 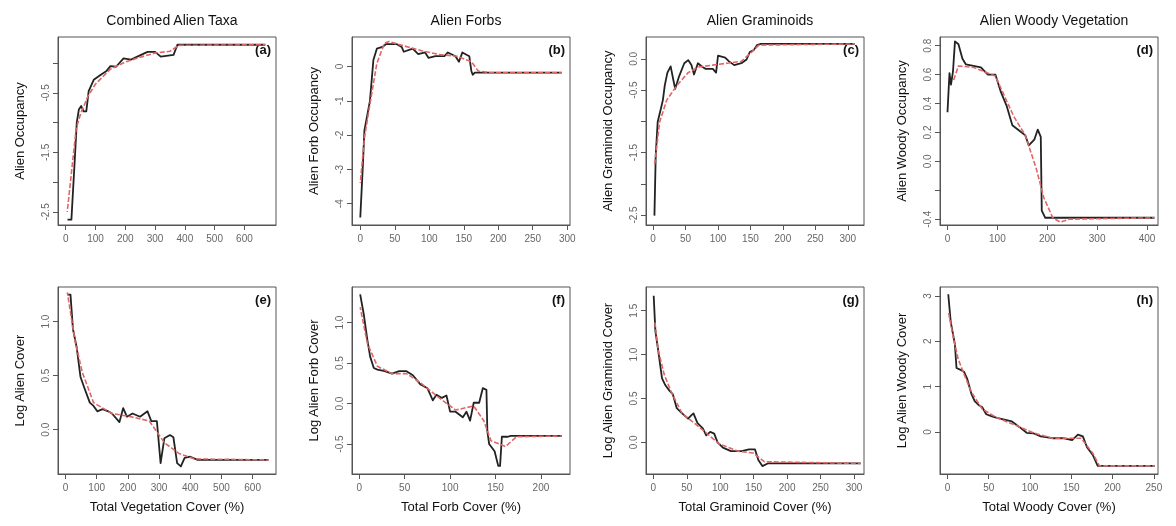 I want to click on x-axis-title: Total Graminoid Cover (%), so click(x=755, y=506).